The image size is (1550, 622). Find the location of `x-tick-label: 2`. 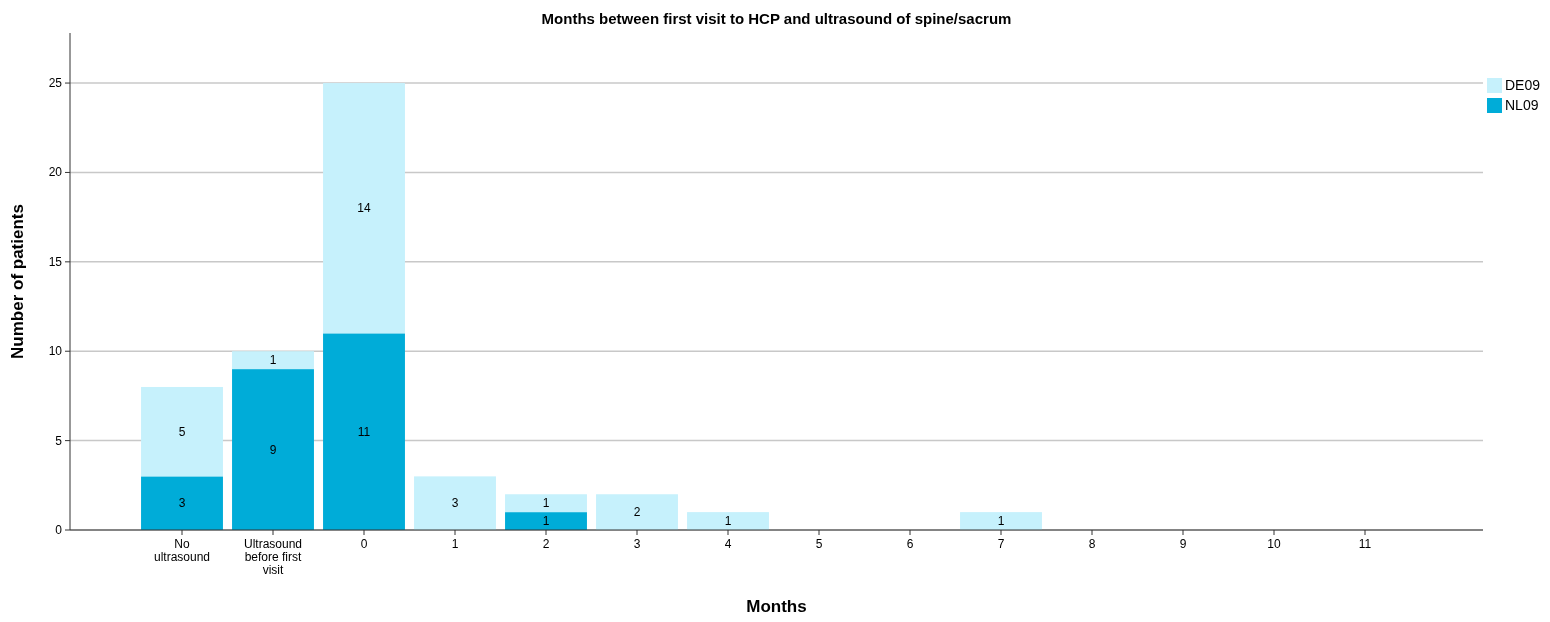

x-tick-label: 2 is located at coordinates (546, 544).